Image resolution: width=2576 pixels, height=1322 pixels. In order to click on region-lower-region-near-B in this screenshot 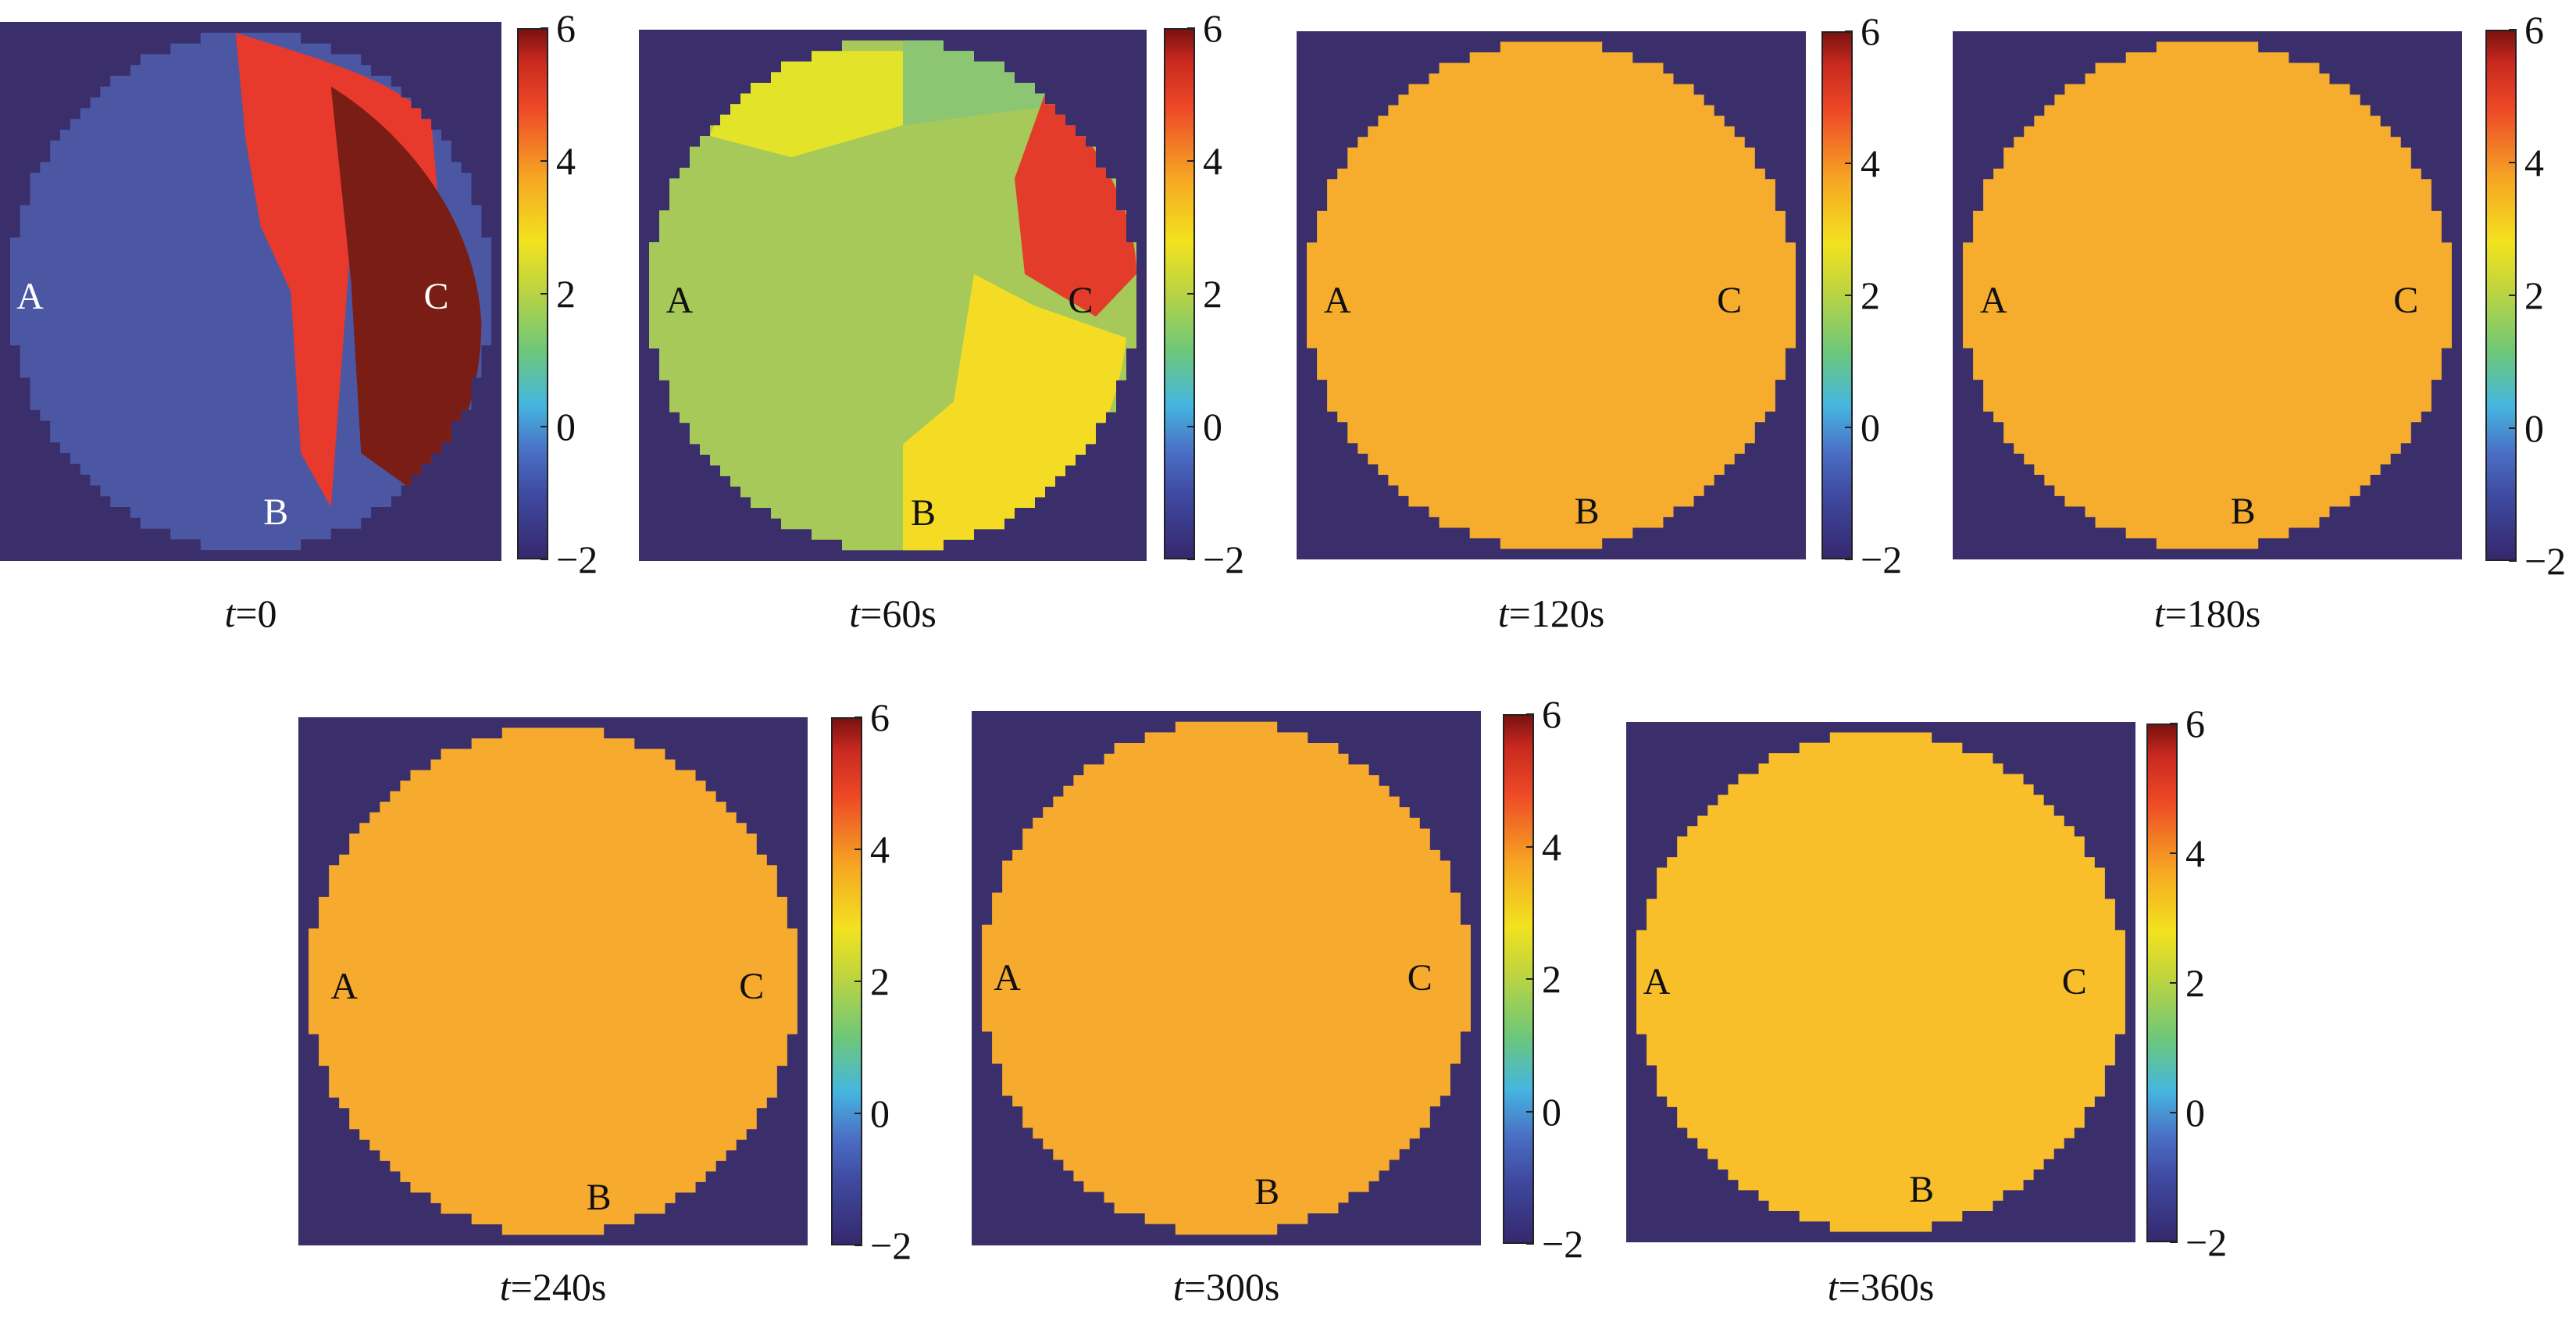, I will do `click(1014, 412)`.